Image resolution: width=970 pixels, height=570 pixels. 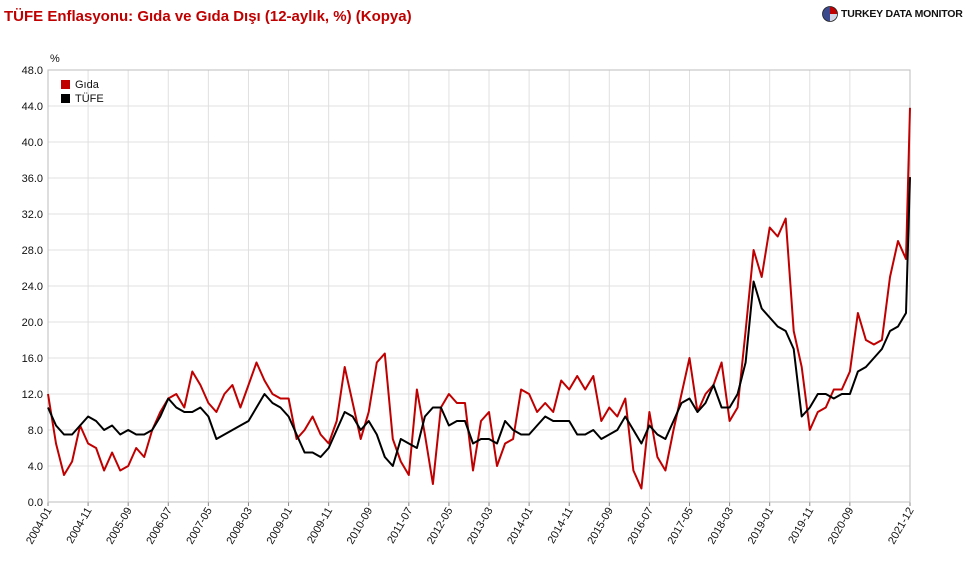 What do you see at coordinates (32, 251) in the screenshot?
I see `y-tick-label: 28.0` at bounding box center [32, 251].